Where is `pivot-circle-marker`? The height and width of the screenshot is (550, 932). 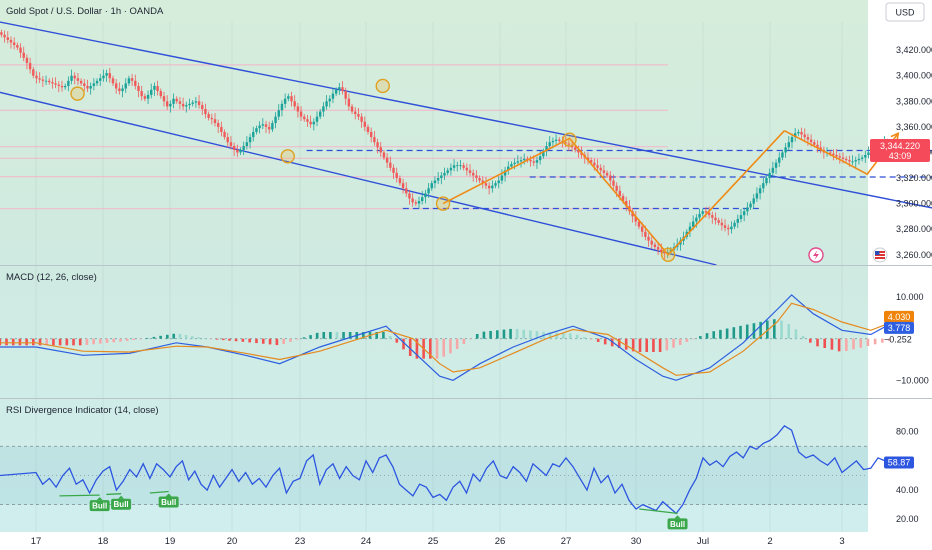
pivot-circle-marker is located at coordinates (382, 86).